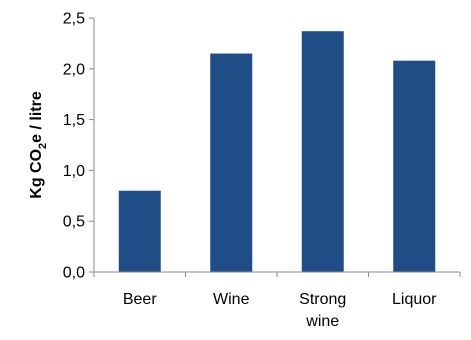 Image resolution: width=471 pixels, height=340 pixels. Describe the element at coordinates (74, 69) in the screenshot. I see `y-tick-label: 2,0` at that location.